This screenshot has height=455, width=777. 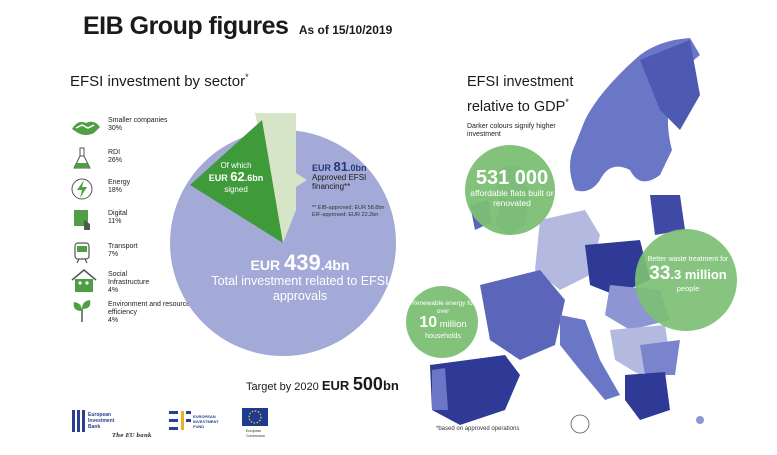 What do you see at coordinates (580, 424) in the screenshot?
I see `map-inset-circle` at bounding box center [580, 424].